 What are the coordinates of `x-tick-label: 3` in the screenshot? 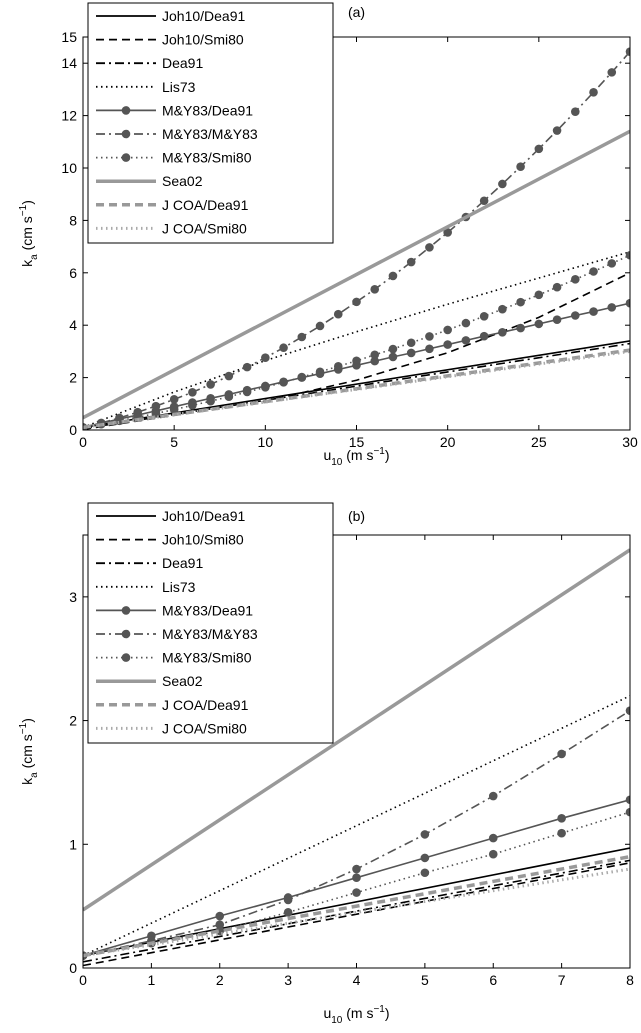 It's located at (288, 980).